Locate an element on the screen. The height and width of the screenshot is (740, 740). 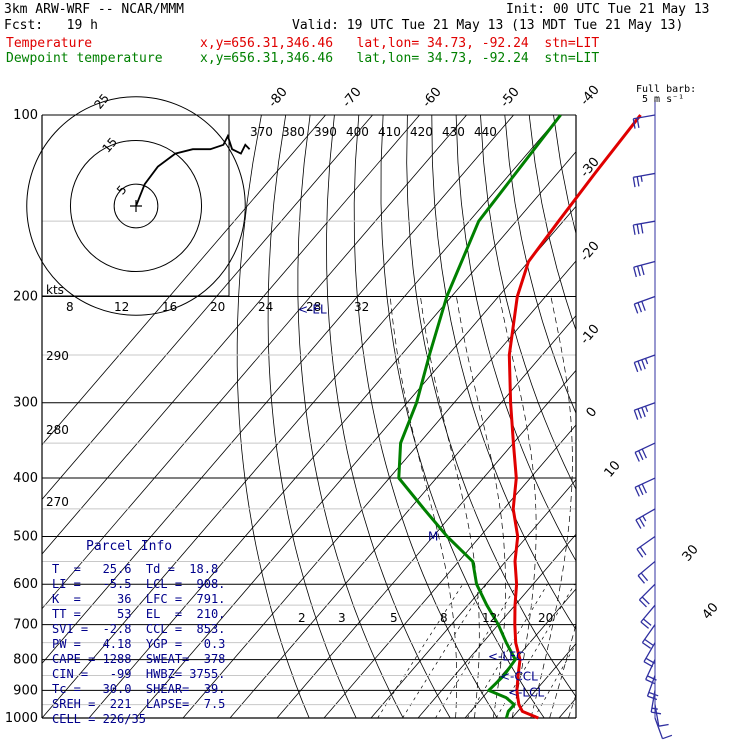
mixing-ratio-label: 3 is located at coordinates (342, 618).